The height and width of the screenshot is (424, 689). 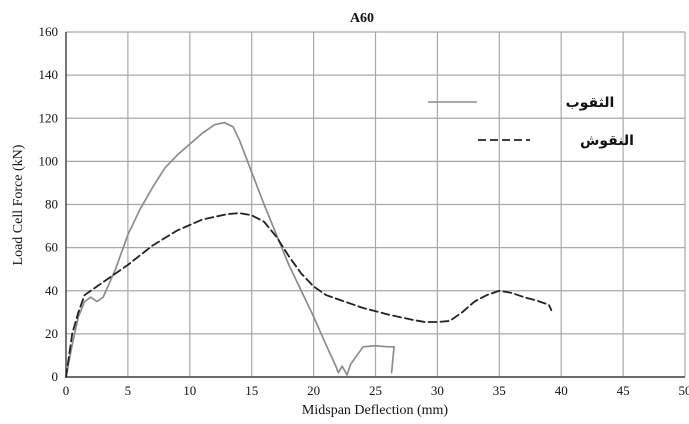 What do you see at coordinates (499, 390) in the screenshot?
I see `x-tick-label: 35` at bounding box center [499, 390].